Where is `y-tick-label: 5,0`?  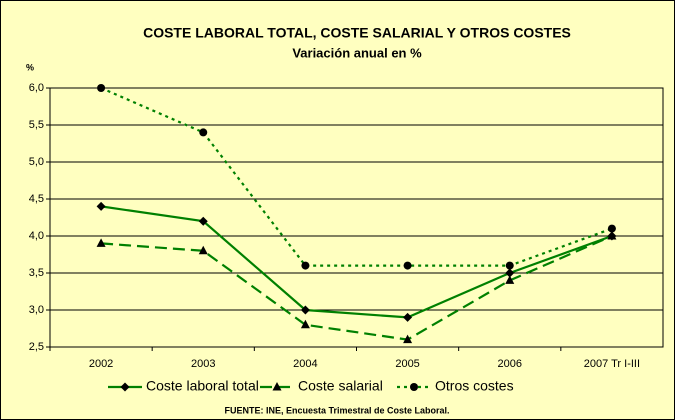 y-tick-label: 5,0 is located at coordinates (36, 162).